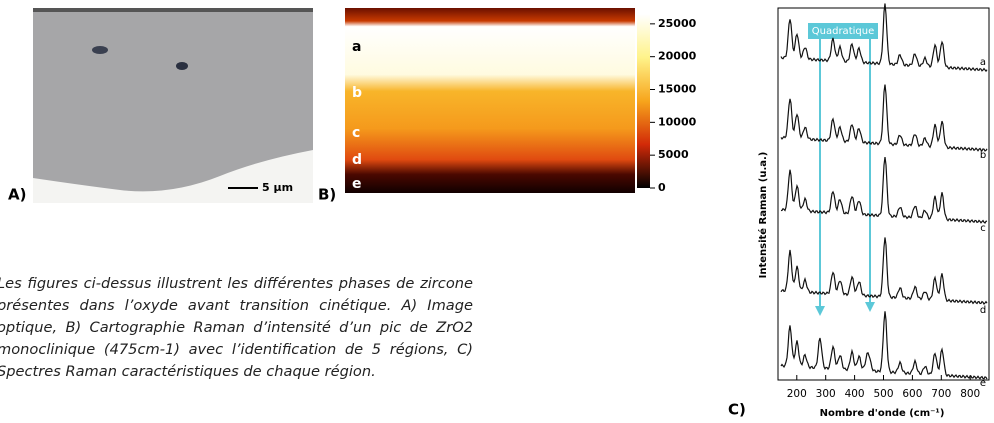 The width and height of the screenshot is (994, 423). I want to click on curve-label: e, so click(983, 383).